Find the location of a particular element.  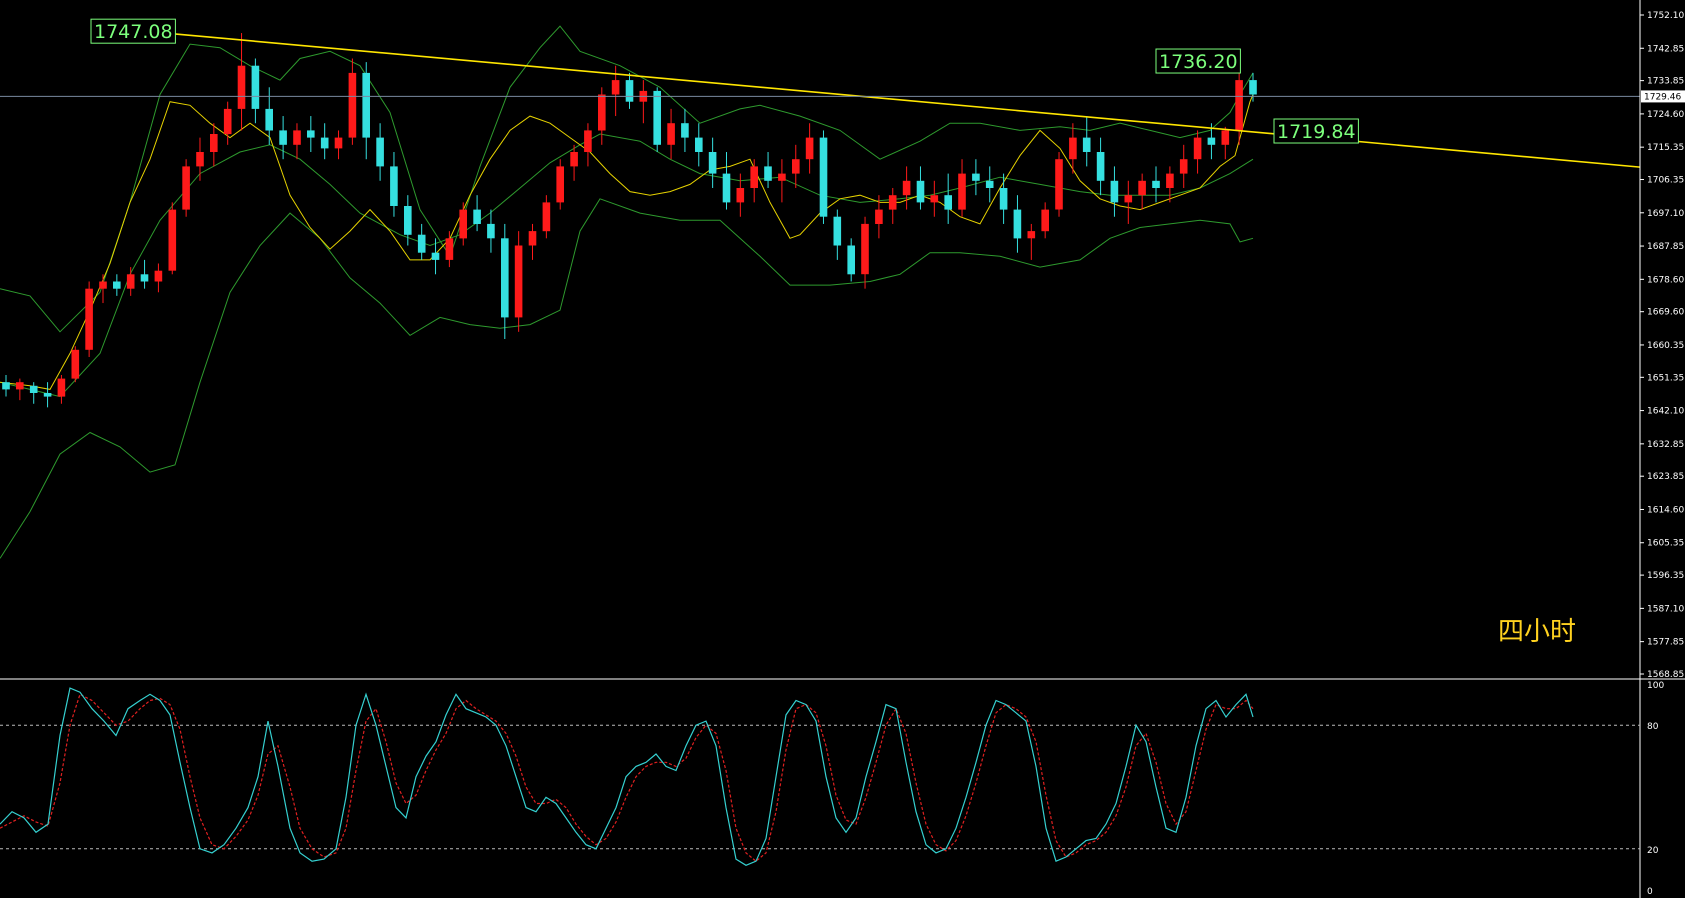

chart-labels: 1747.08 1736.20 1719.84 is located at coordinates (724, 81).